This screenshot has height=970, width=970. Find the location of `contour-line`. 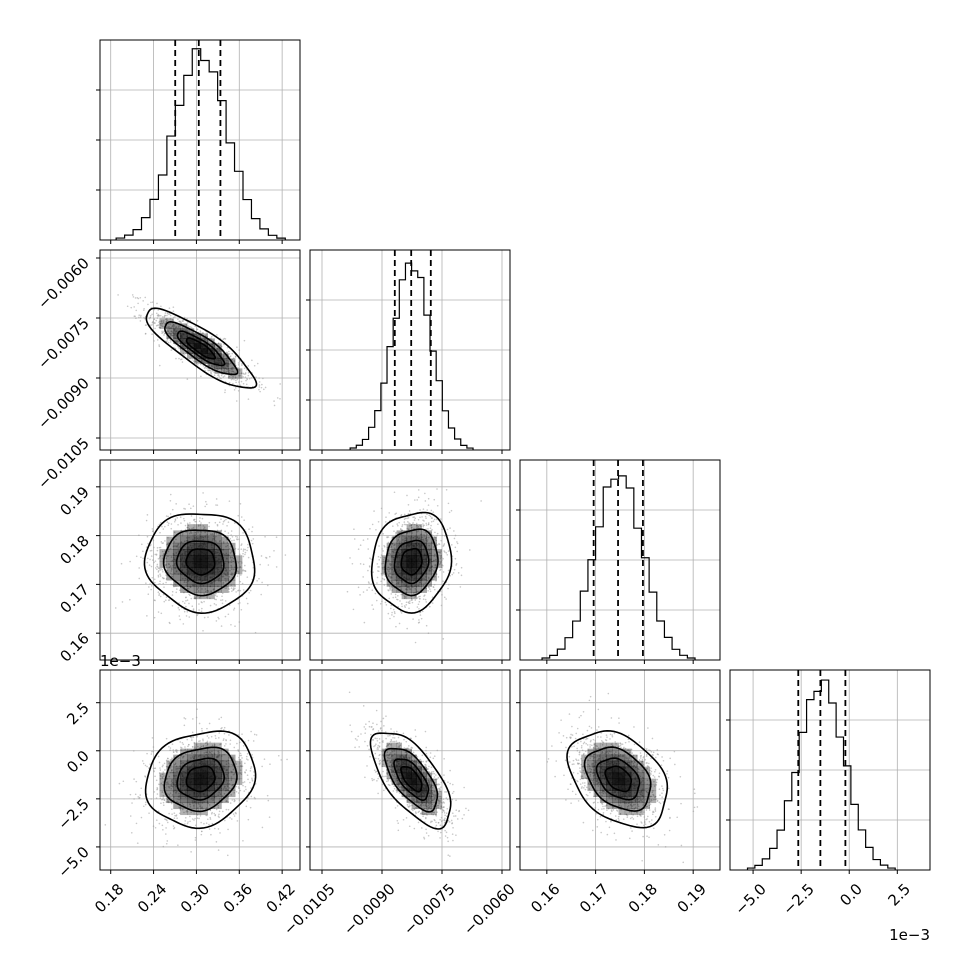

contour-line is located at coordinates (201, 779).